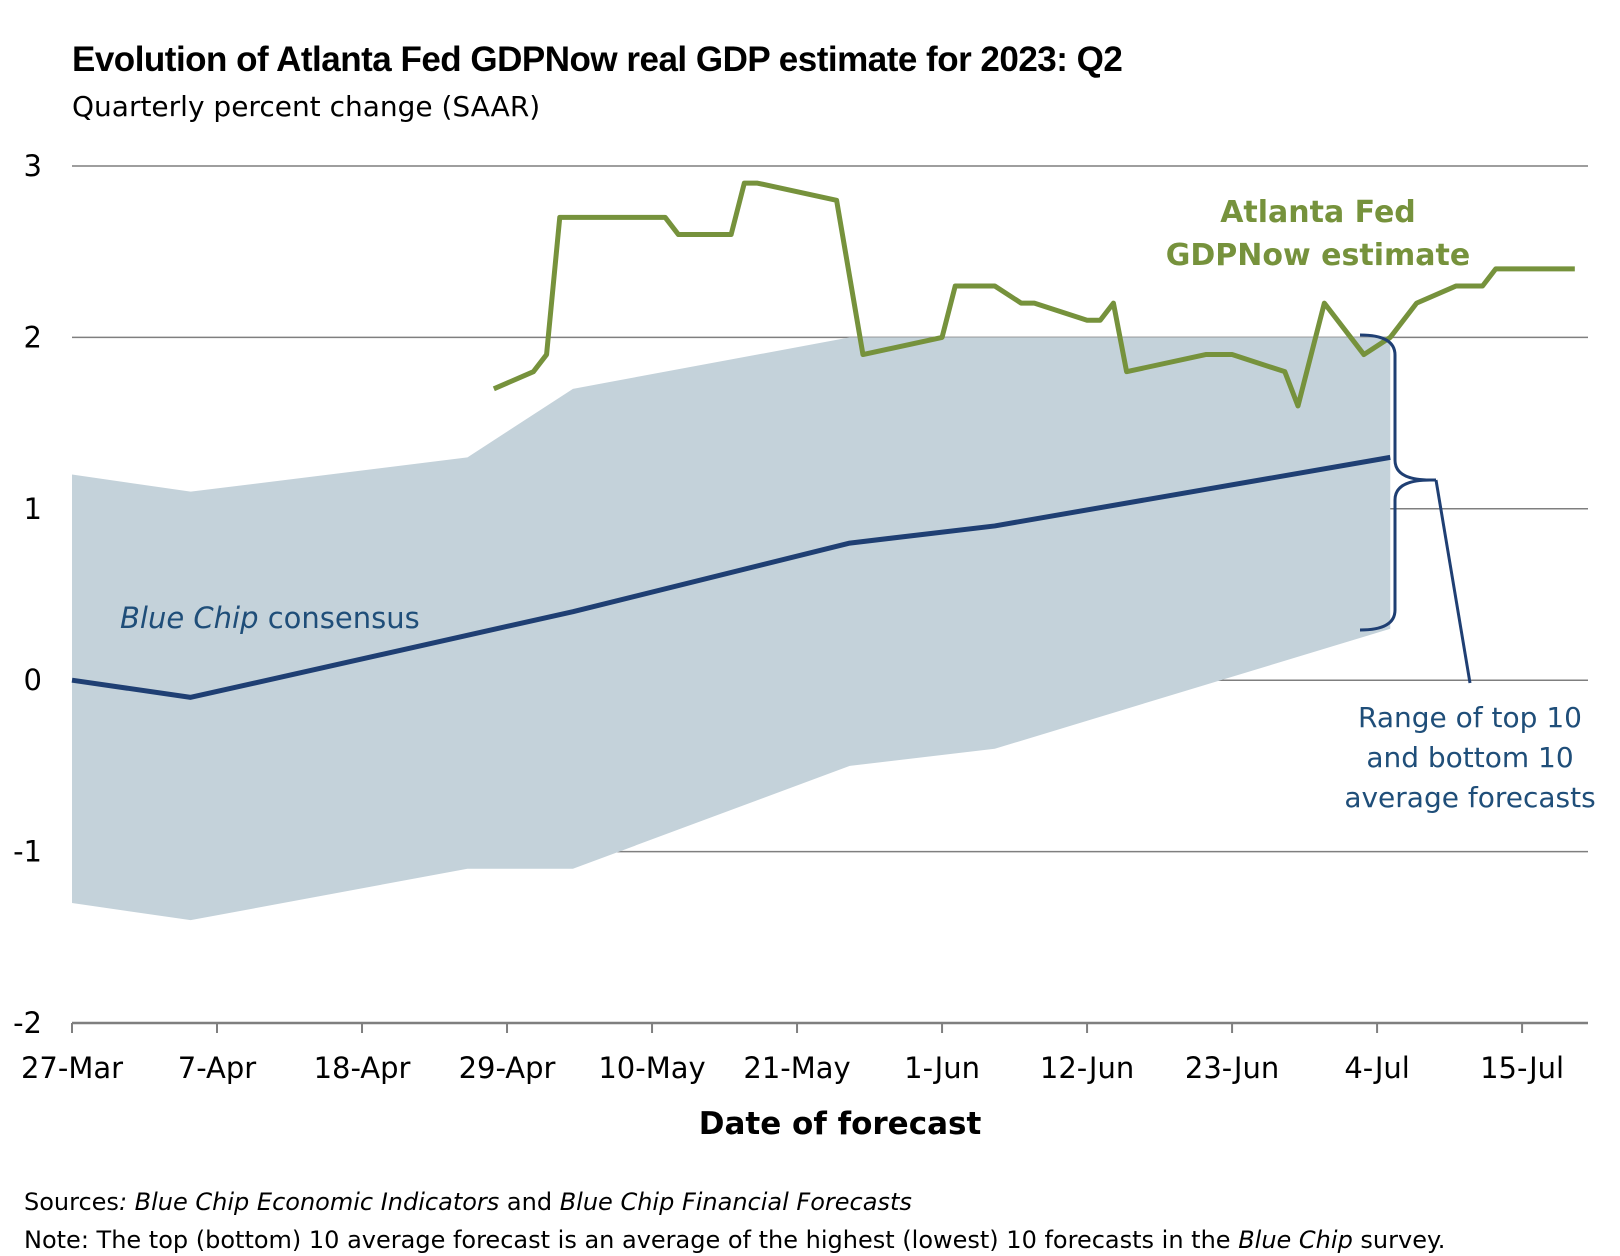 The width and height of the screenshot is (1620, 1256). What do you see at coordinates (33, 166) in the screenshot?
I see `y-tick-label: 3` at bounding box center [33, 166].